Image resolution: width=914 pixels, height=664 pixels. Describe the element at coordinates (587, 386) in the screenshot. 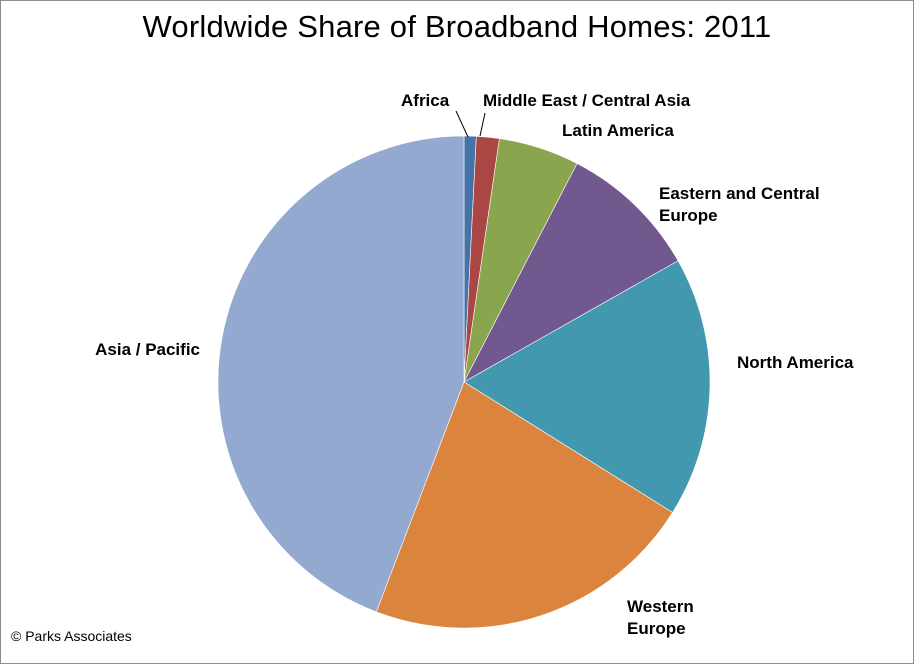

I see `pie-slice-north-america` at that location.